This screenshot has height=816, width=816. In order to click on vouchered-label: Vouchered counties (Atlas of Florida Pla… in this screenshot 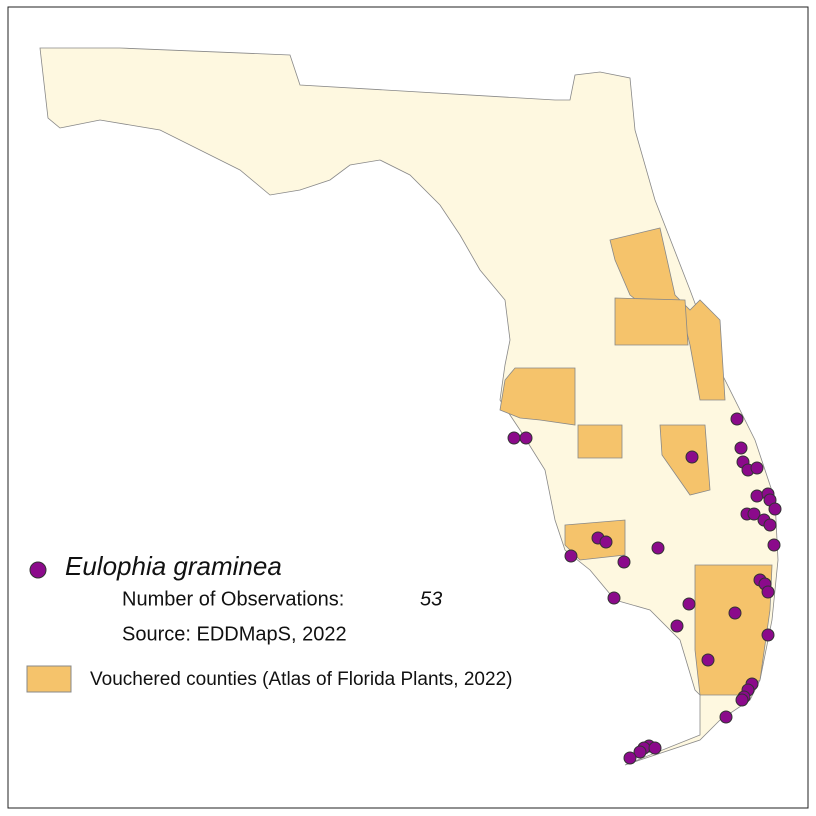, I will do `click(301, 679)`.